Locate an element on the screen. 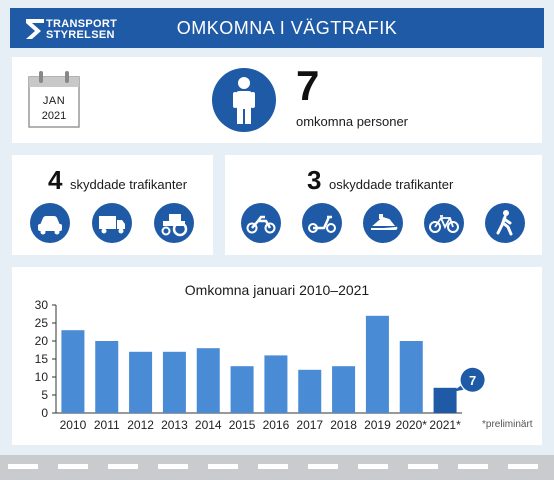  protected-count: 4 is located at coordinates (55, 180).